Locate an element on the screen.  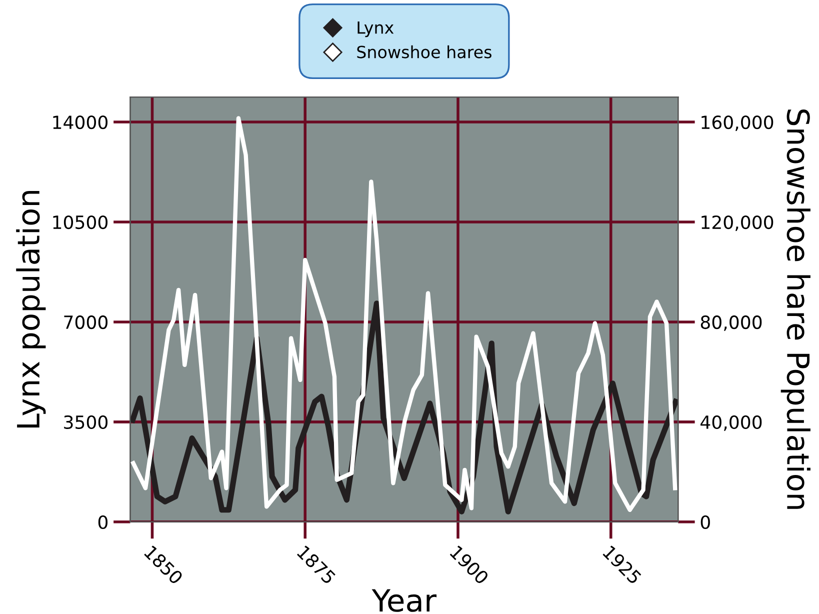
y2-tick-label: 40,000 is located at coordinates (731, 423).